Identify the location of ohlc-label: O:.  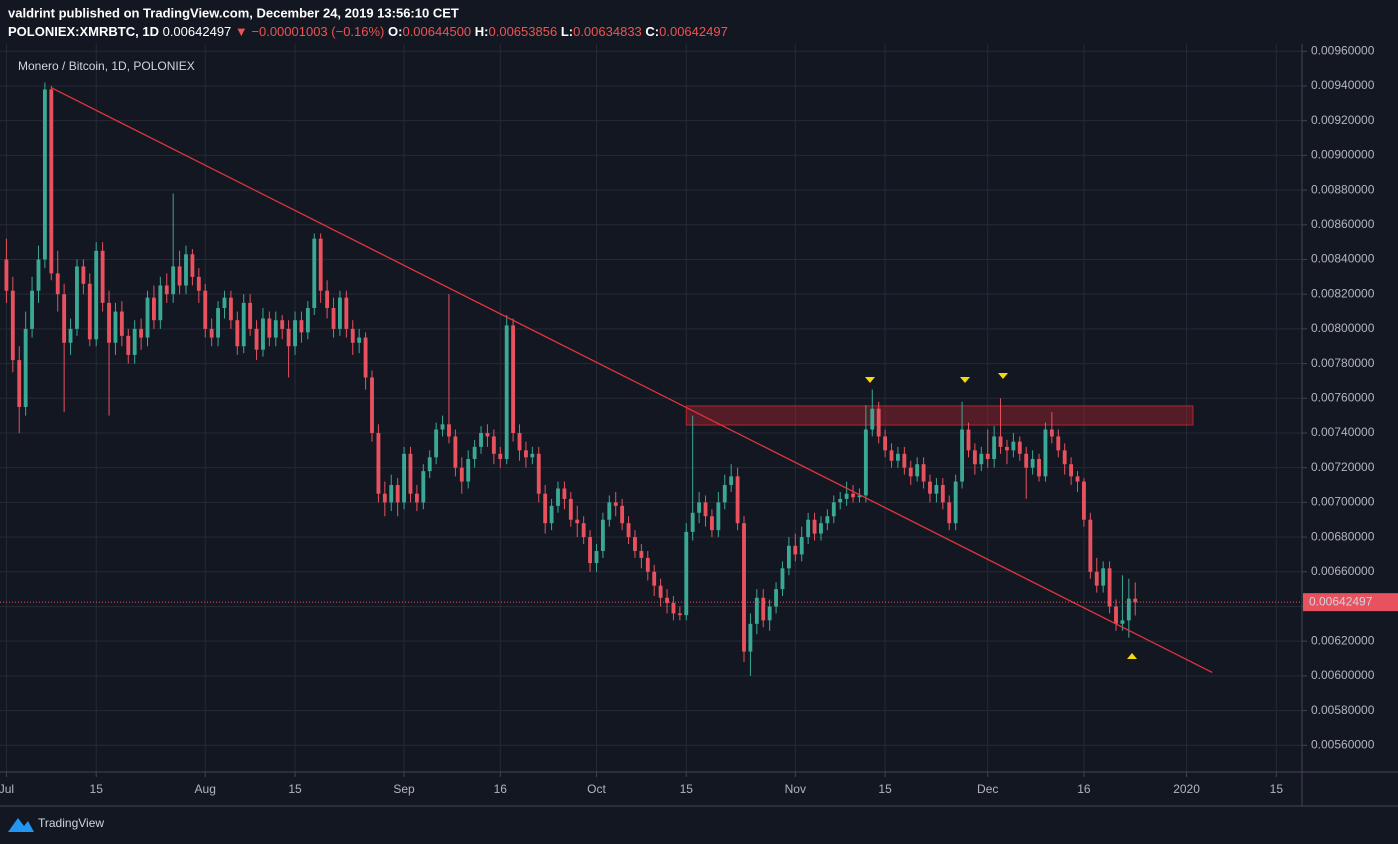
(395, 31).